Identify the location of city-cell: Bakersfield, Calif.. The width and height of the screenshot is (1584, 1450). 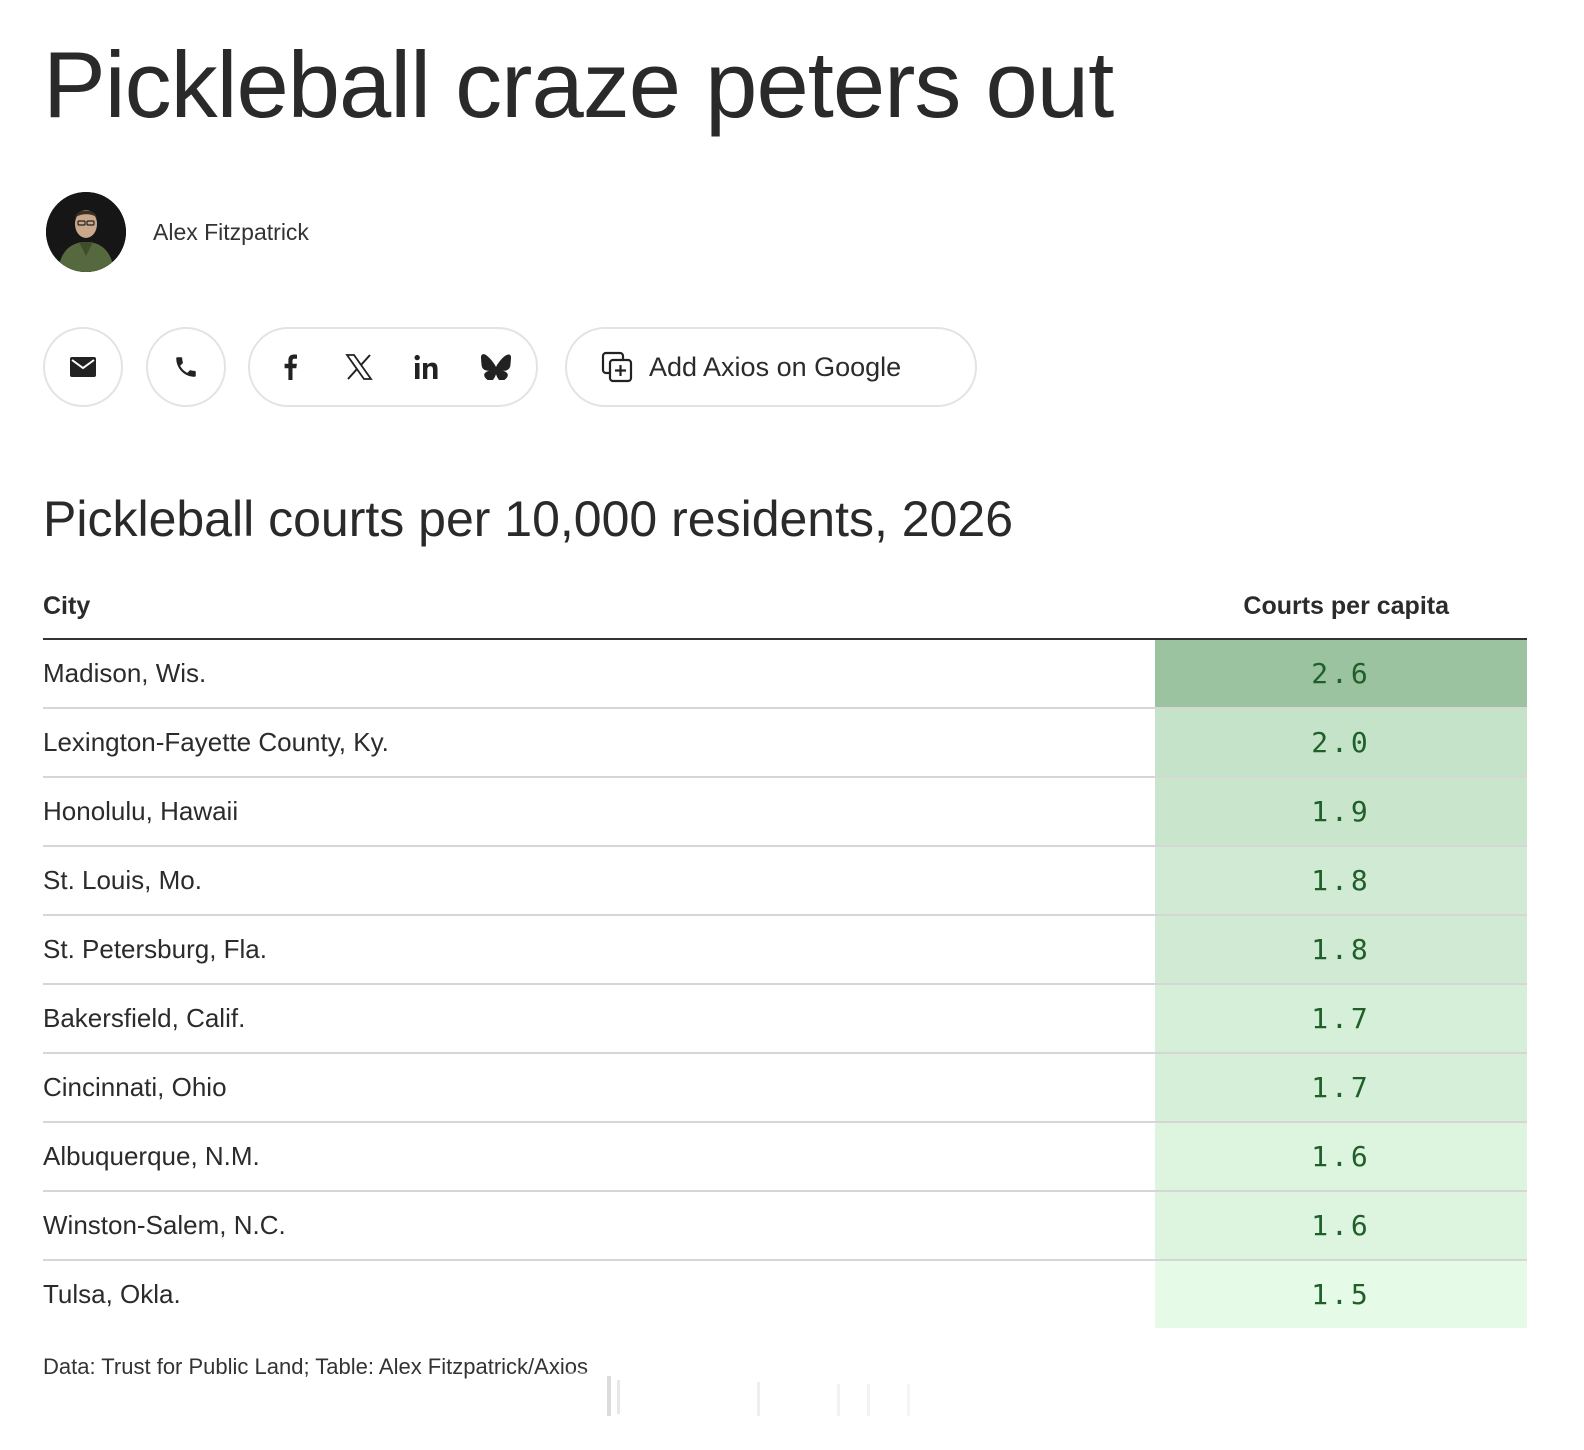
(144, 1018).